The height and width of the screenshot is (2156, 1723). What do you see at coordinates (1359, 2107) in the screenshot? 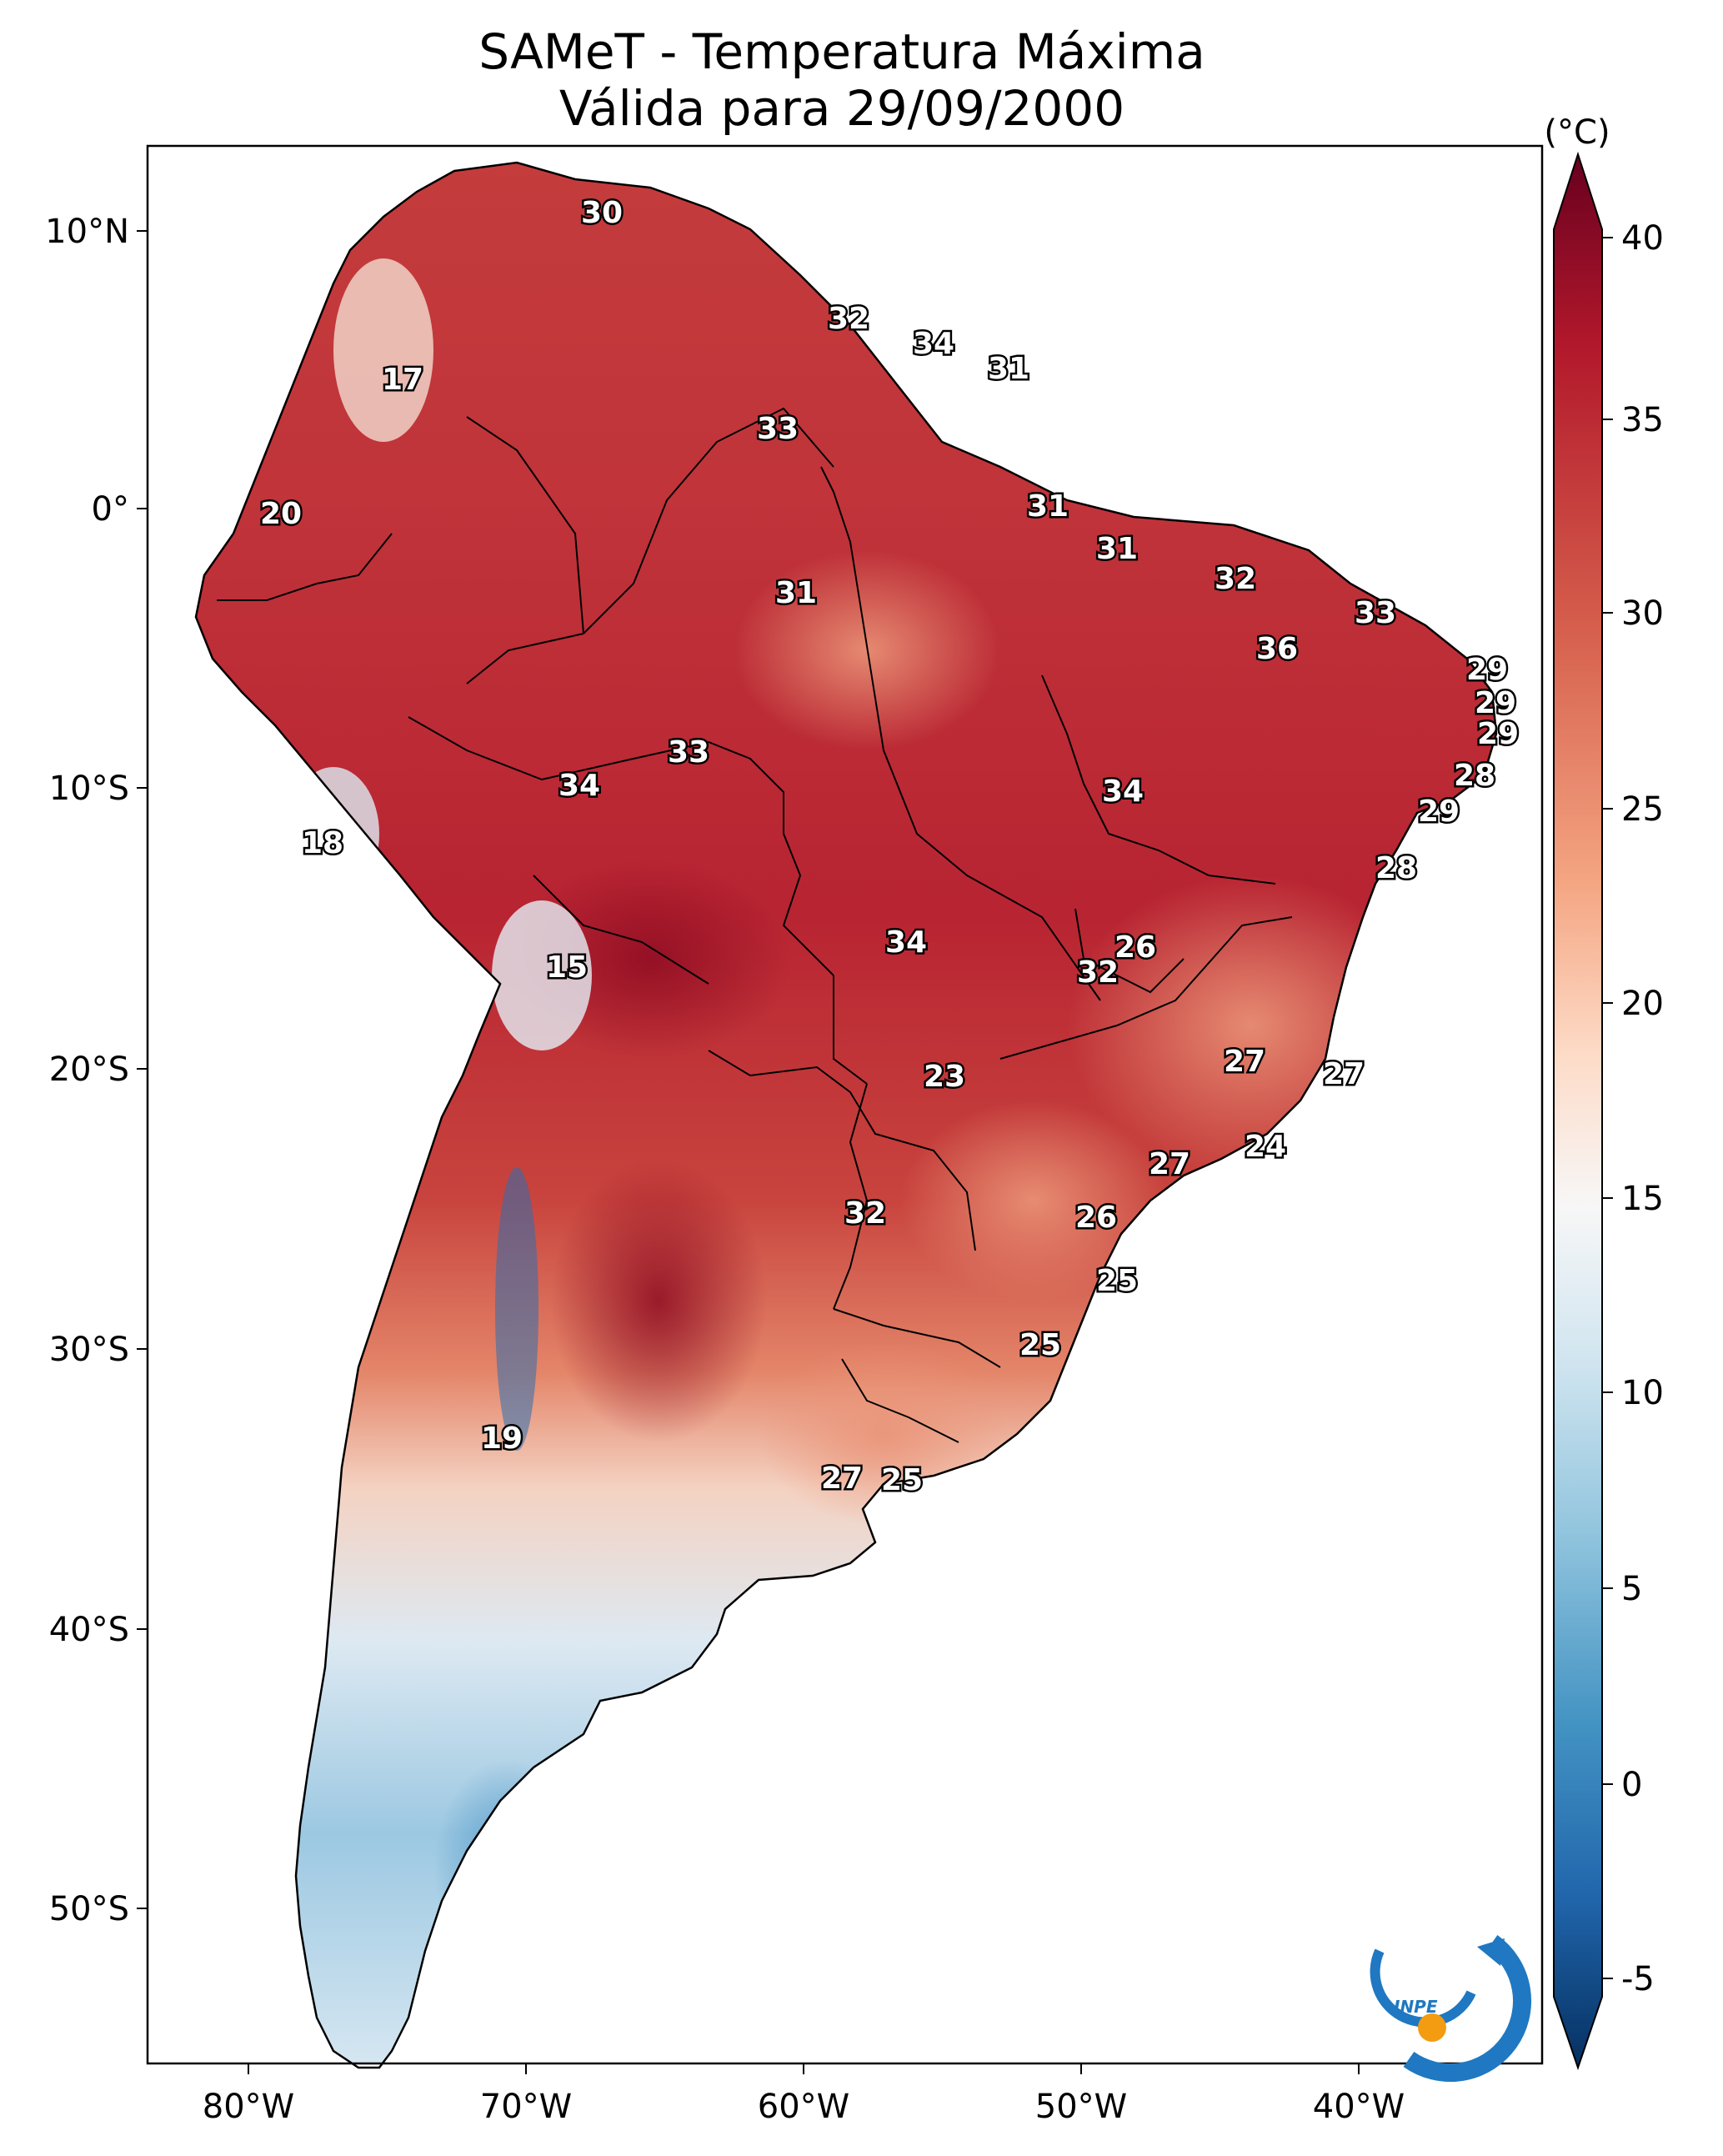
I see `lon-tick-40w: 40°W` at bounding box center [1359, 2107].